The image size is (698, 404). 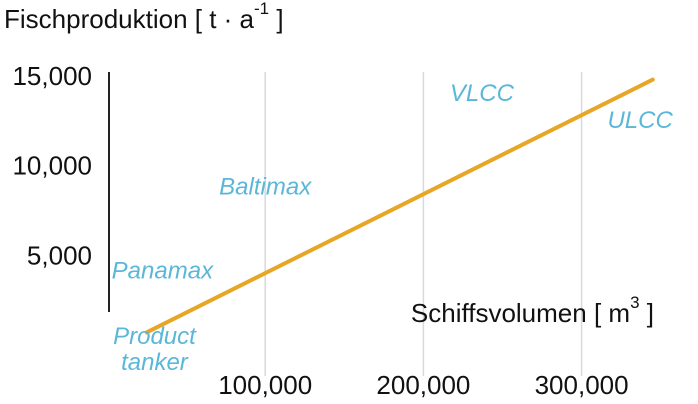 What do you see at coordinates (265, 186) in the screenshot?
I see `annotation-baltimax: Baltimax` at bounding box center [265, 186].